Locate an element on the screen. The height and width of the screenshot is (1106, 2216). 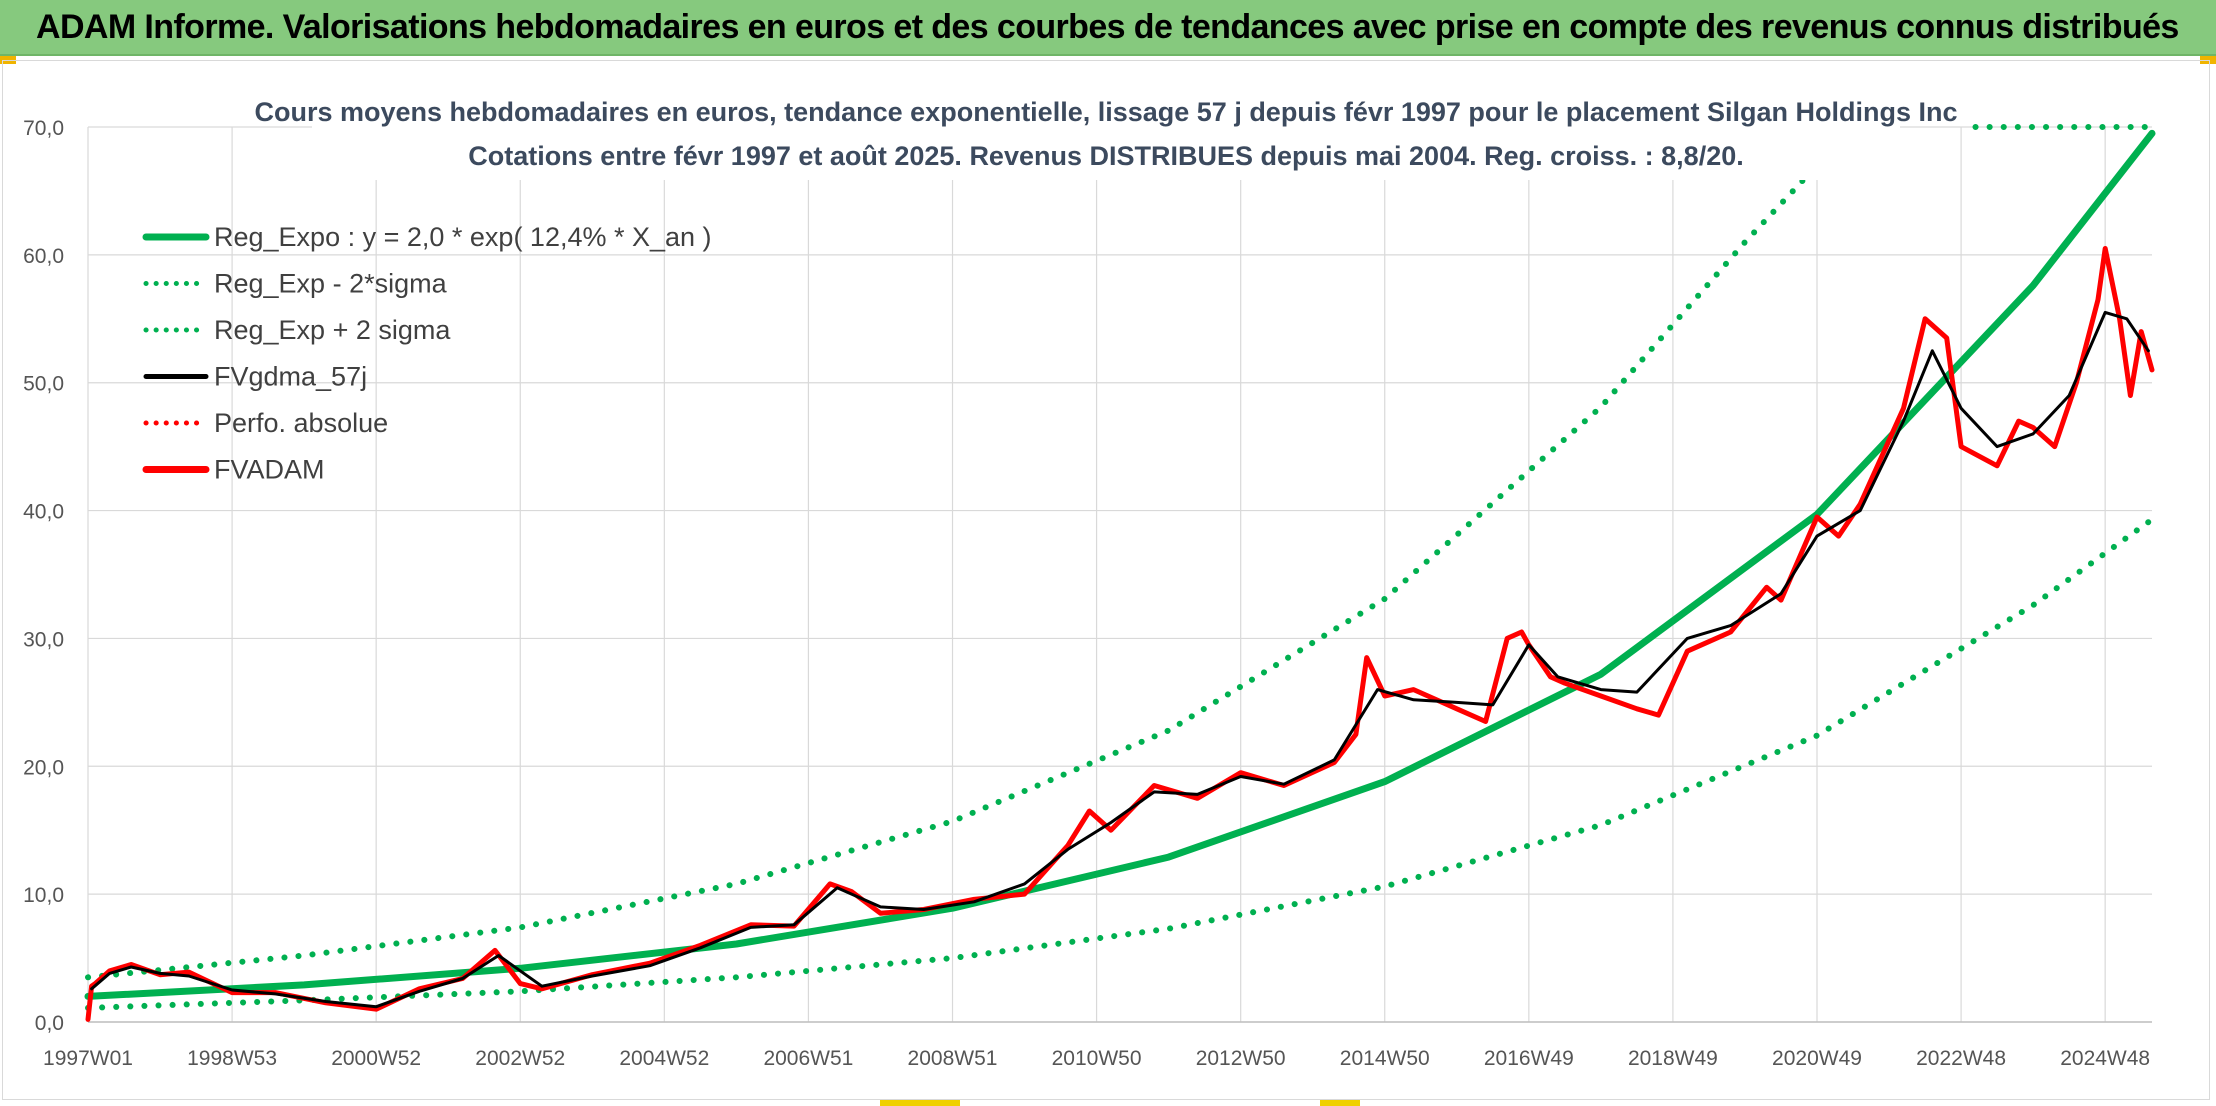
legend-item: FVgdma_57j is located at coordinates (255, 377).